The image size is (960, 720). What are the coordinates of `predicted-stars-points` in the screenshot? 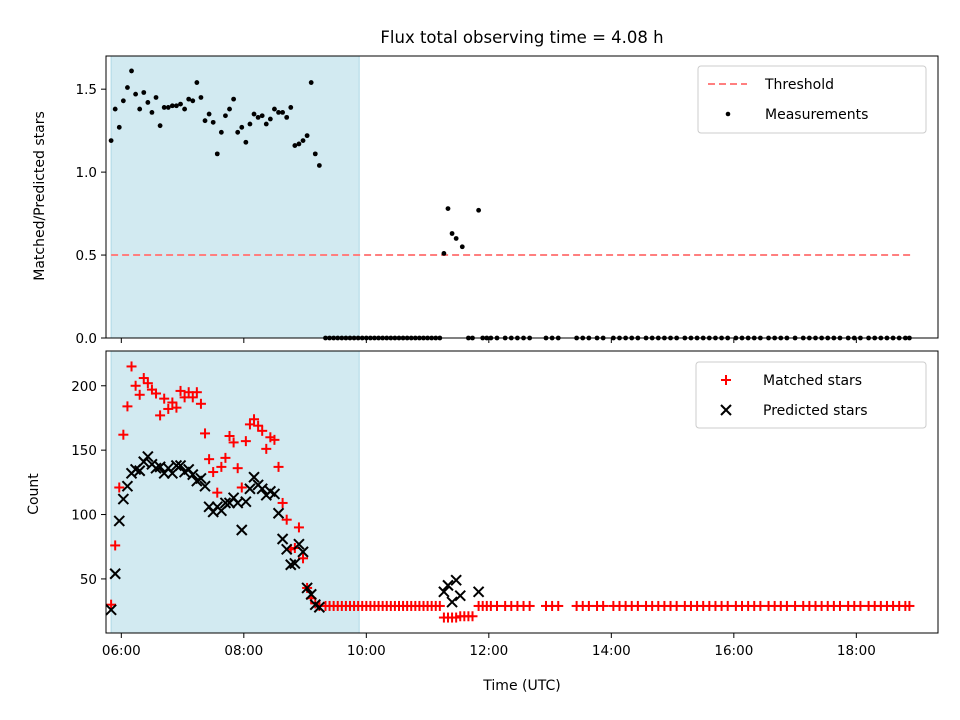 It's located at (295, 533).